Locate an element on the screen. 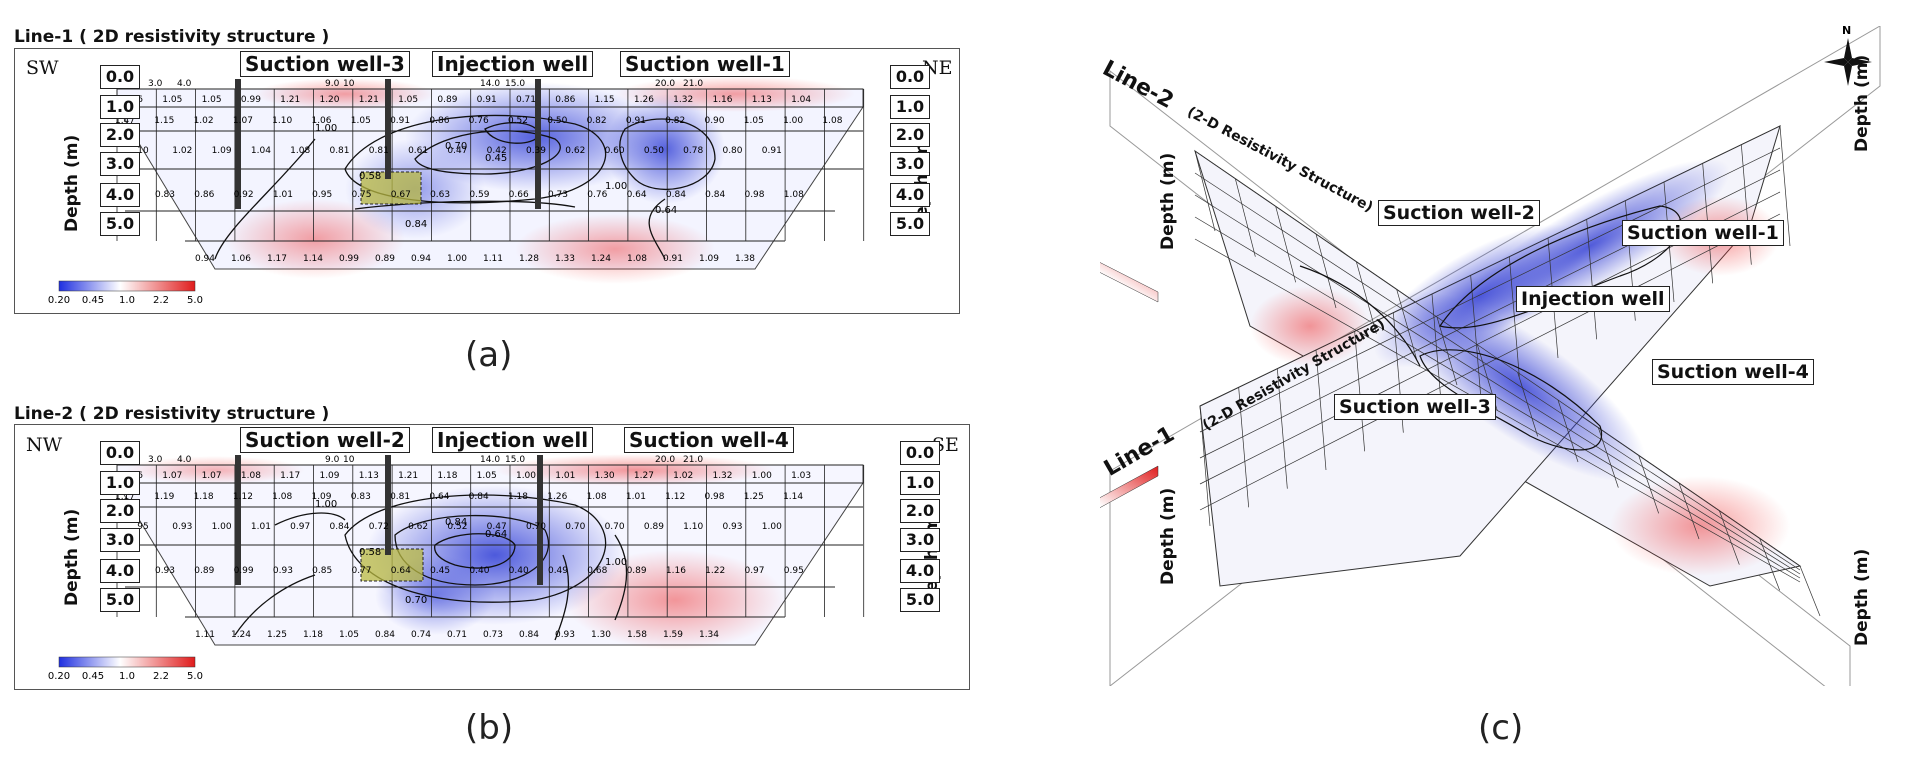 The image size is (1906, 757). cell-value: 0.50 is located at coordinates (557, 121).